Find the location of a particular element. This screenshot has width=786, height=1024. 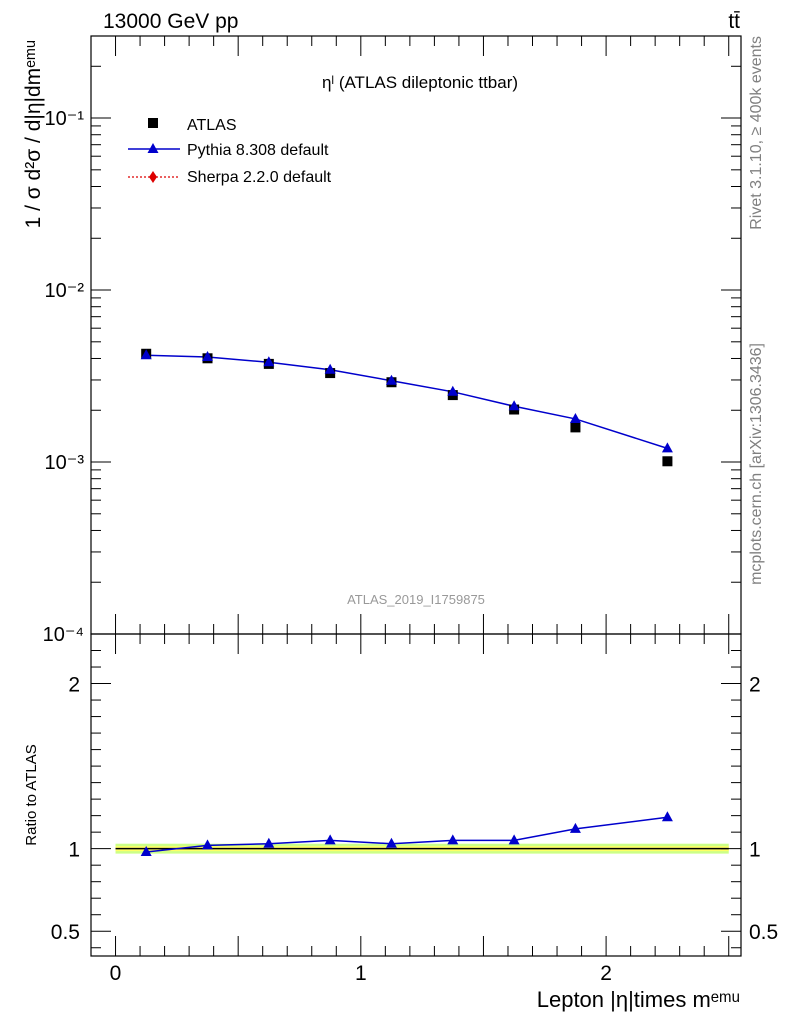

process-label: tt̄ is located at coordinates (734, 21).